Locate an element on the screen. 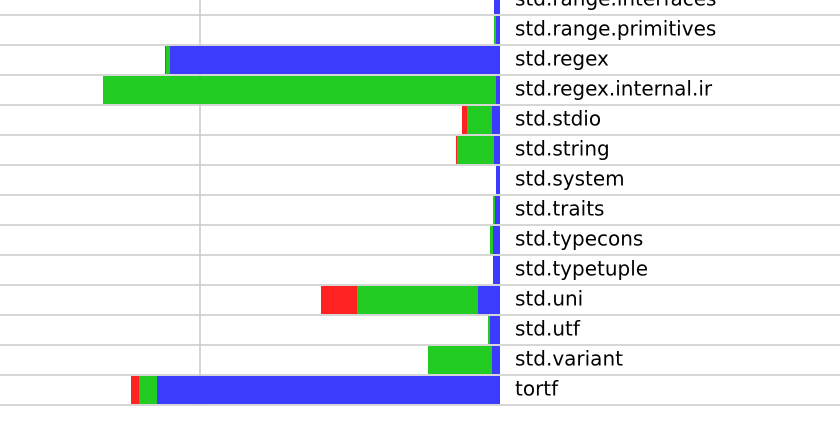 The width and height of the screenshot is (840, 425). category-label: std.string is located at coordinates (562, 149).